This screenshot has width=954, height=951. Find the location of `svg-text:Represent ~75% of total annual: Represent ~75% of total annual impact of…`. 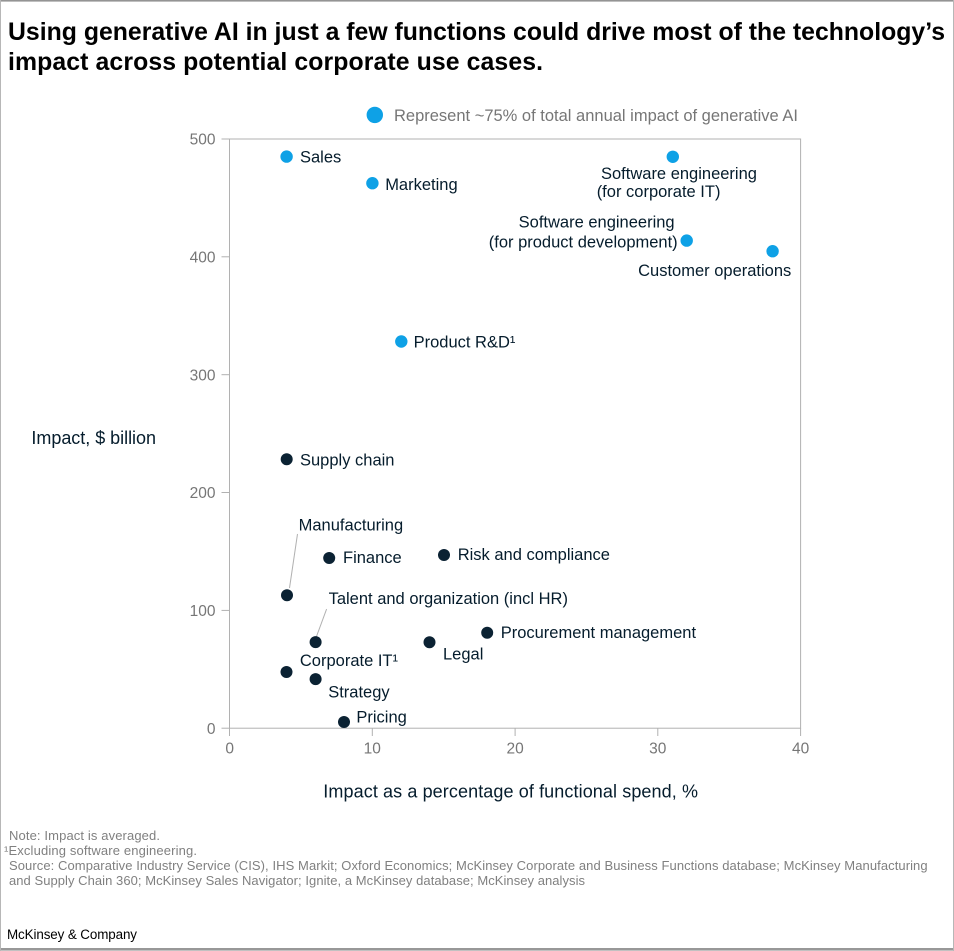

svg-text:Represent ~75% of total annual: Represent ~75% of total annual impact of… is located at coordinates (596, 116).